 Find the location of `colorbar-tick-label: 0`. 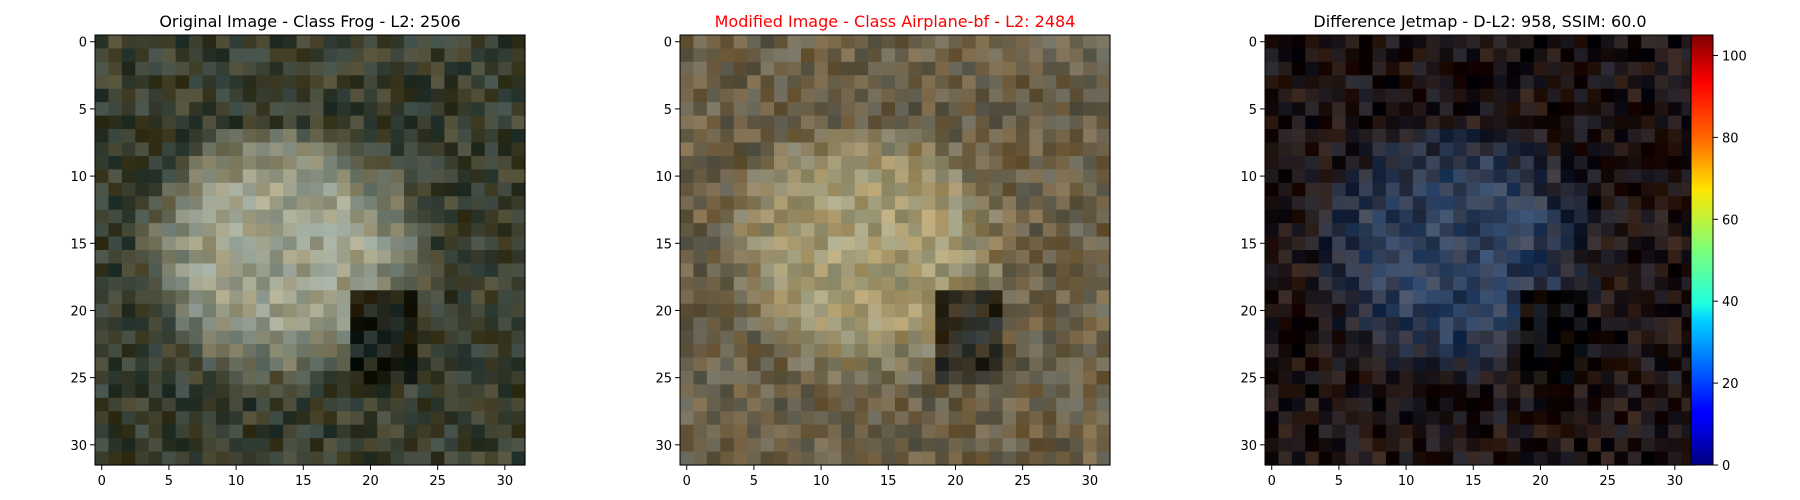

colorbar-tick-label: 0 is located at coordinates (1726, 466).